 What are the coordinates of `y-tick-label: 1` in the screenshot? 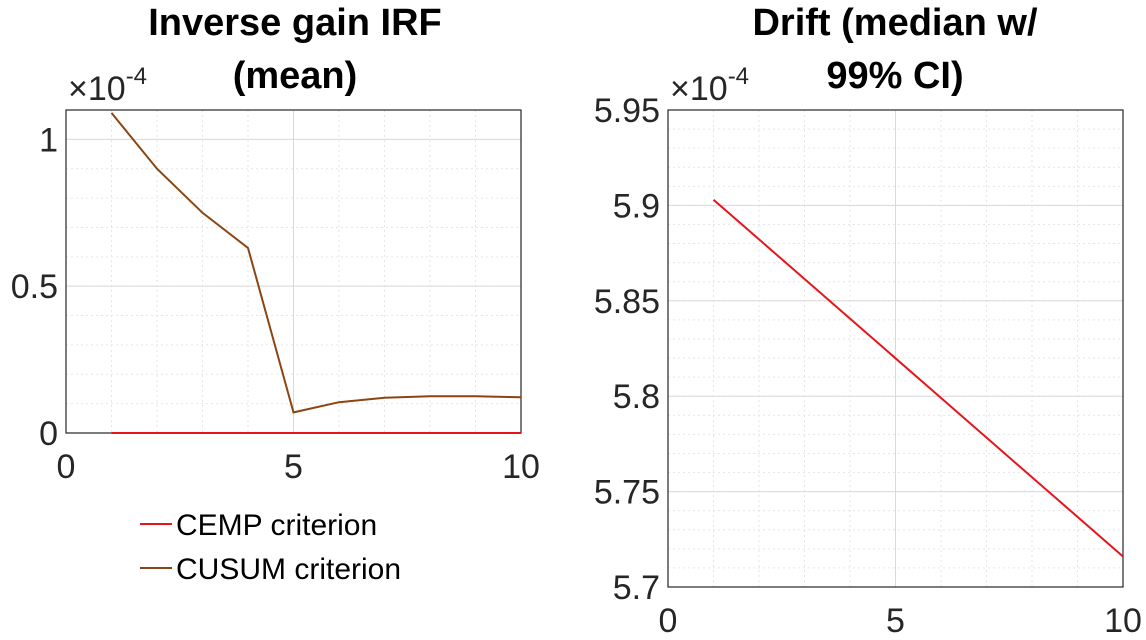 It's located at (48, 140).